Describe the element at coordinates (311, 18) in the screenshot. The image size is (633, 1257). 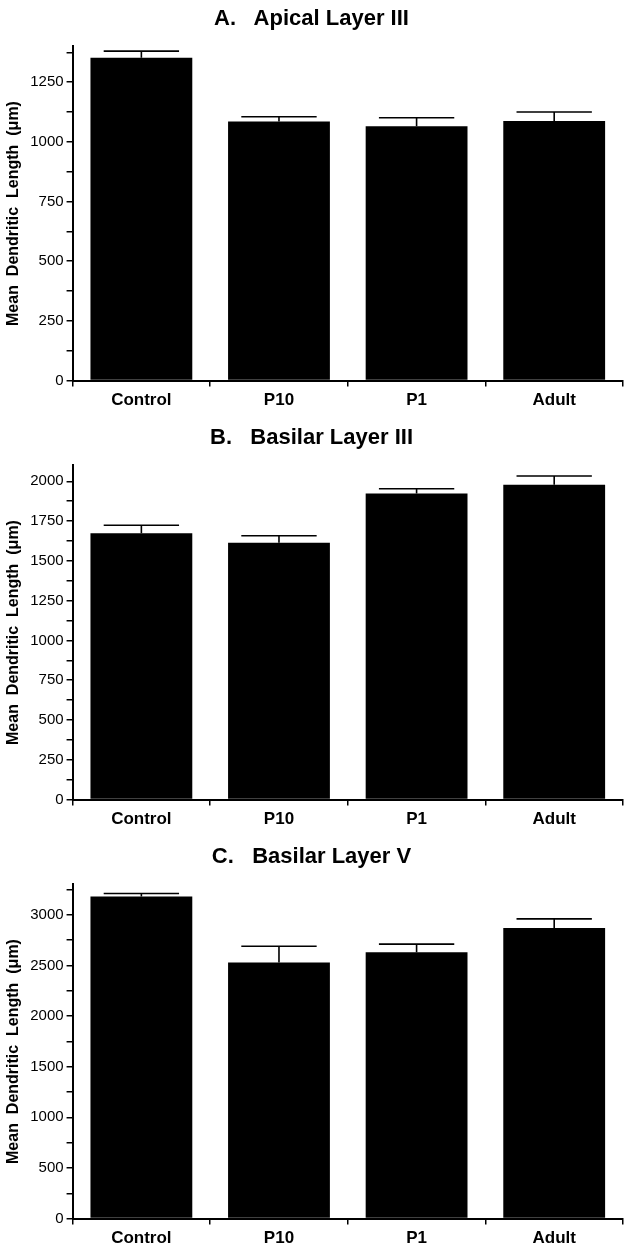
I see `chart-title: A. Apical Layer III` at that location.